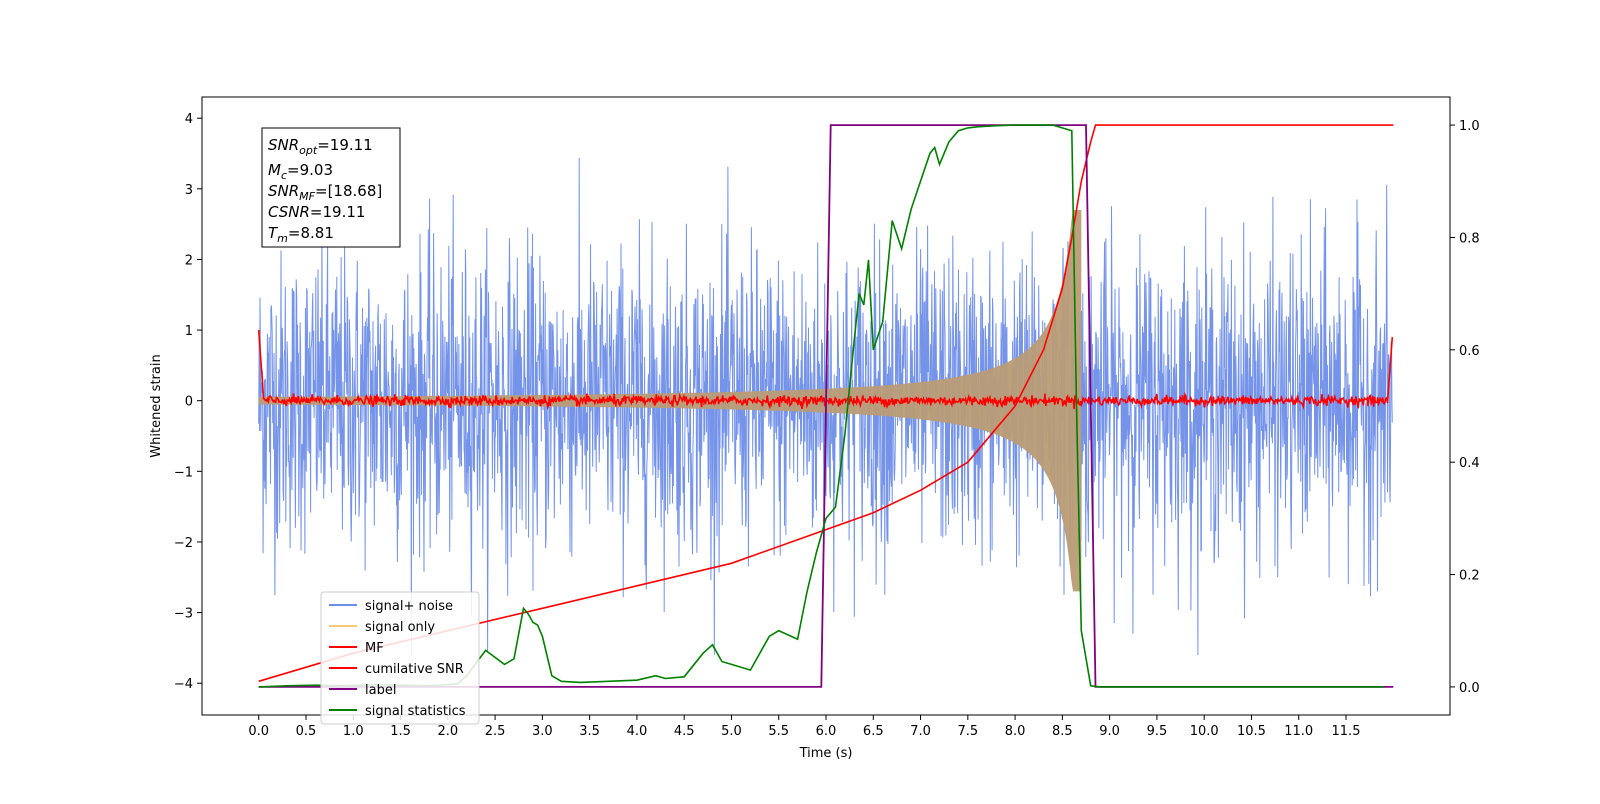 This screenshot has width=1600, height=804. Describe the element at coordinates (1109, 731) in the screenshot. I see `x-tick-label: 9.0` at that location.